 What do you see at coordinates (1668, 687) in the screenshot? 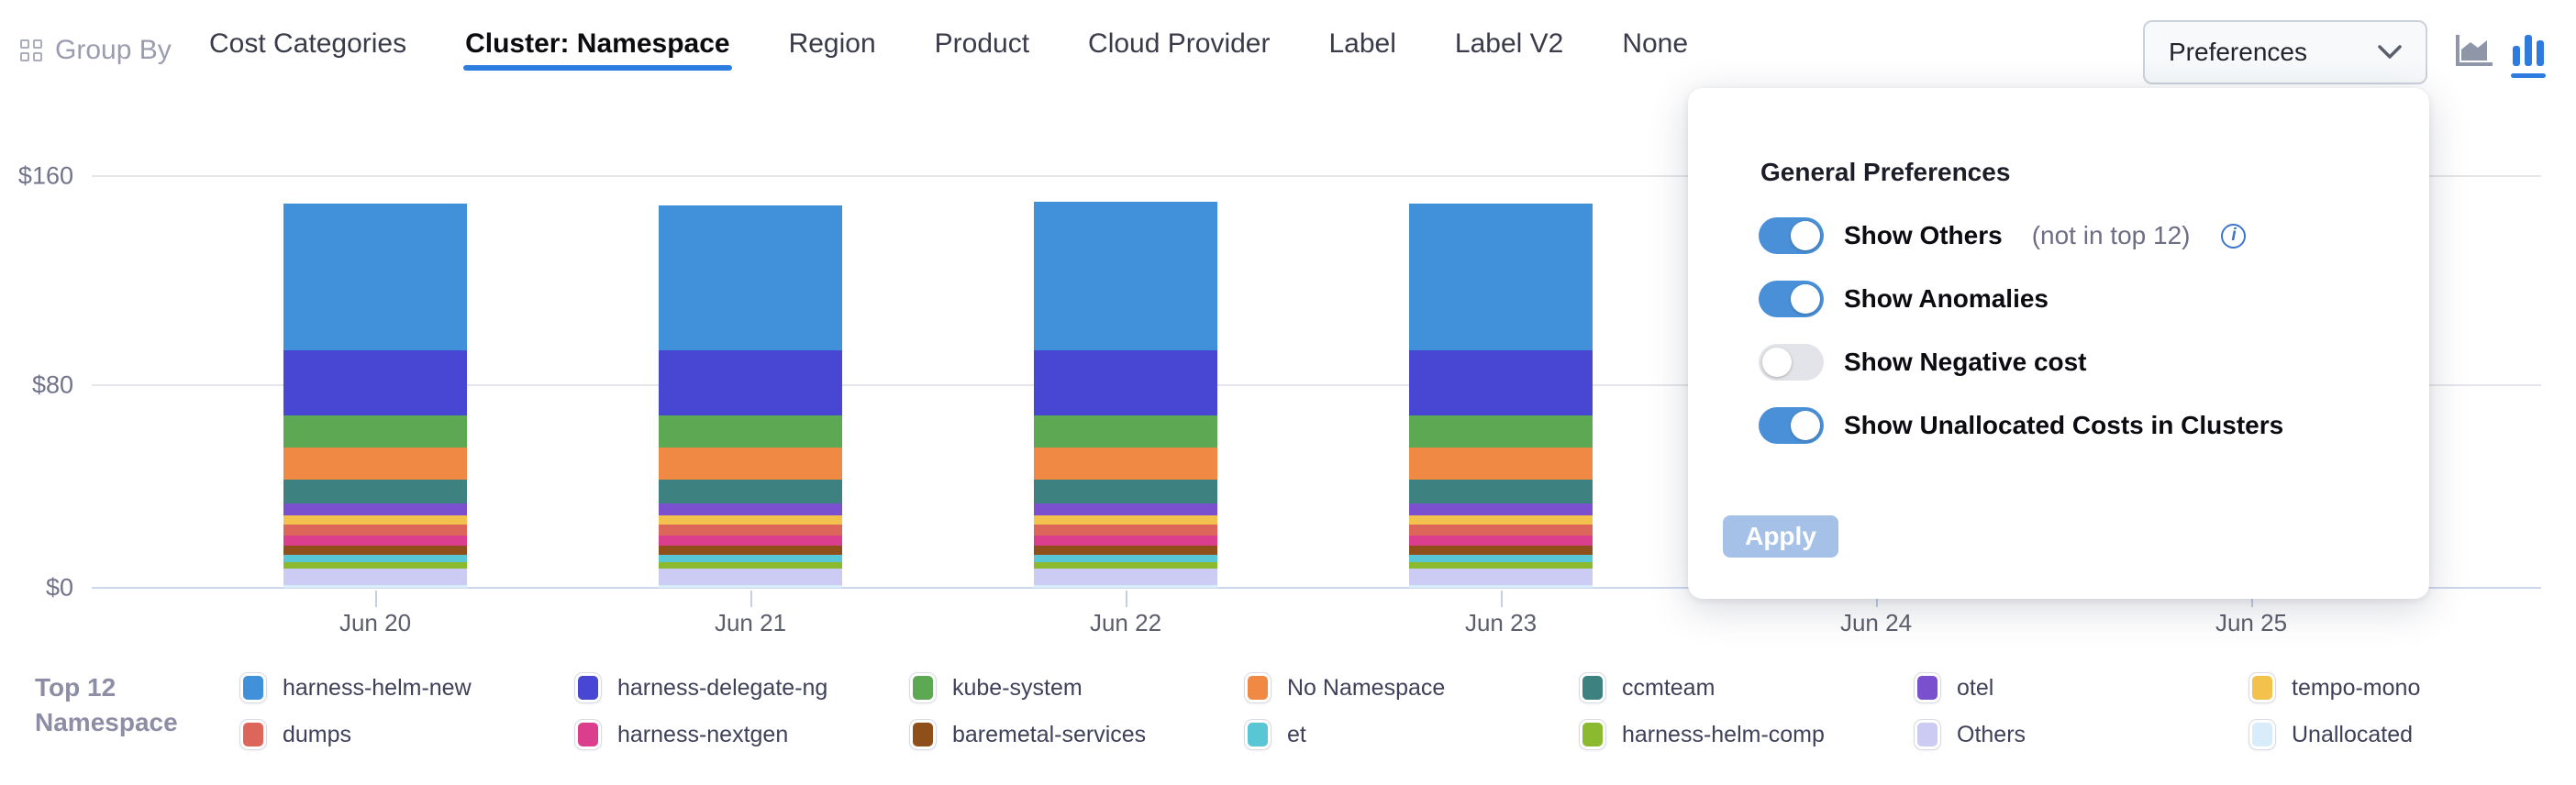
I see `legend-item-label: ccmteam` at bounding box center [1668, 687].